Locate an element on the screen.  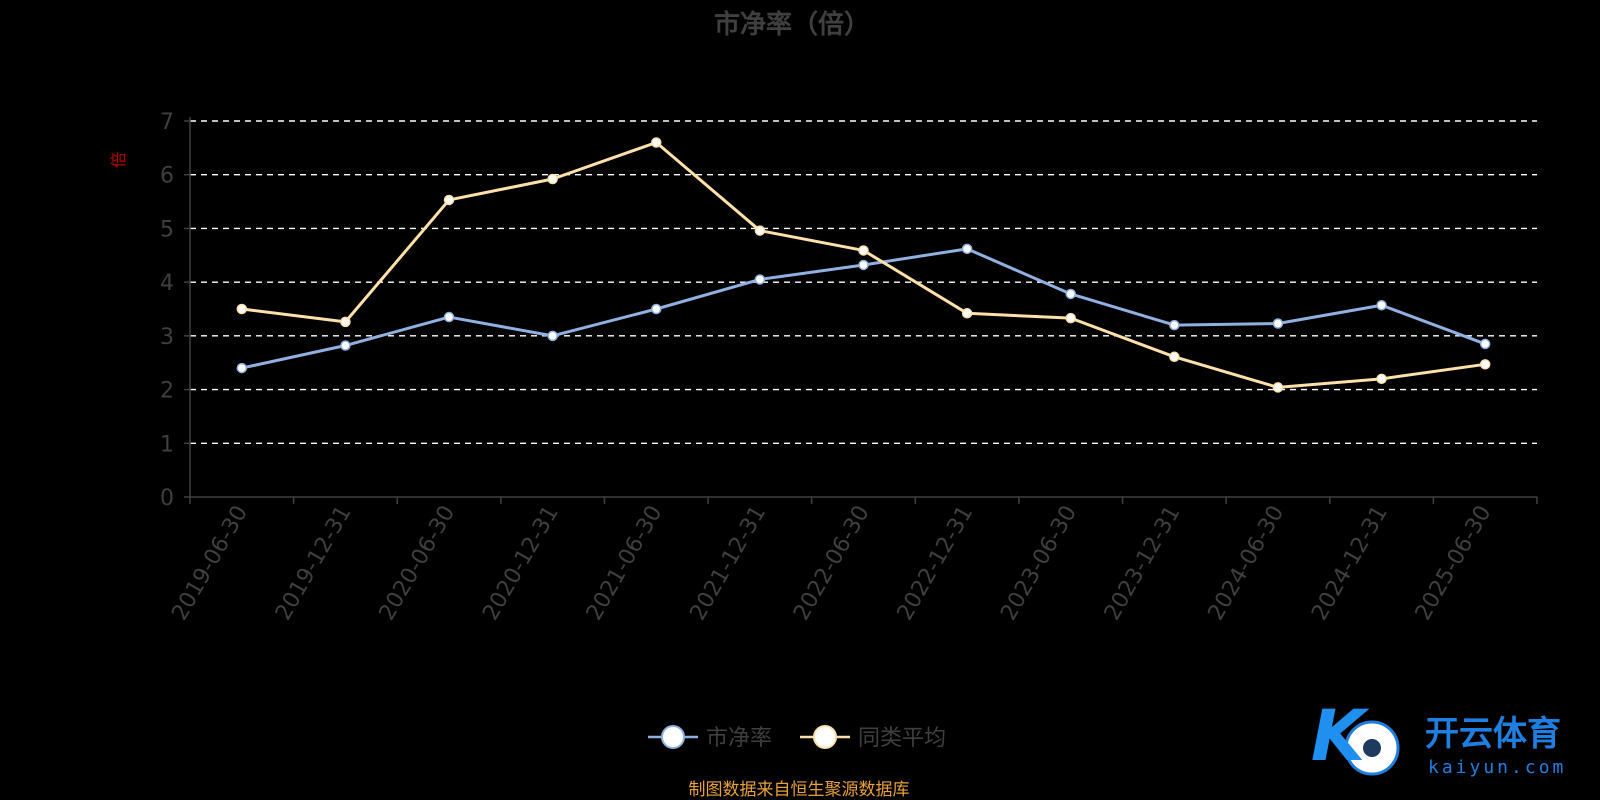
logo-letter: K is located at coordinates (1340, 736).